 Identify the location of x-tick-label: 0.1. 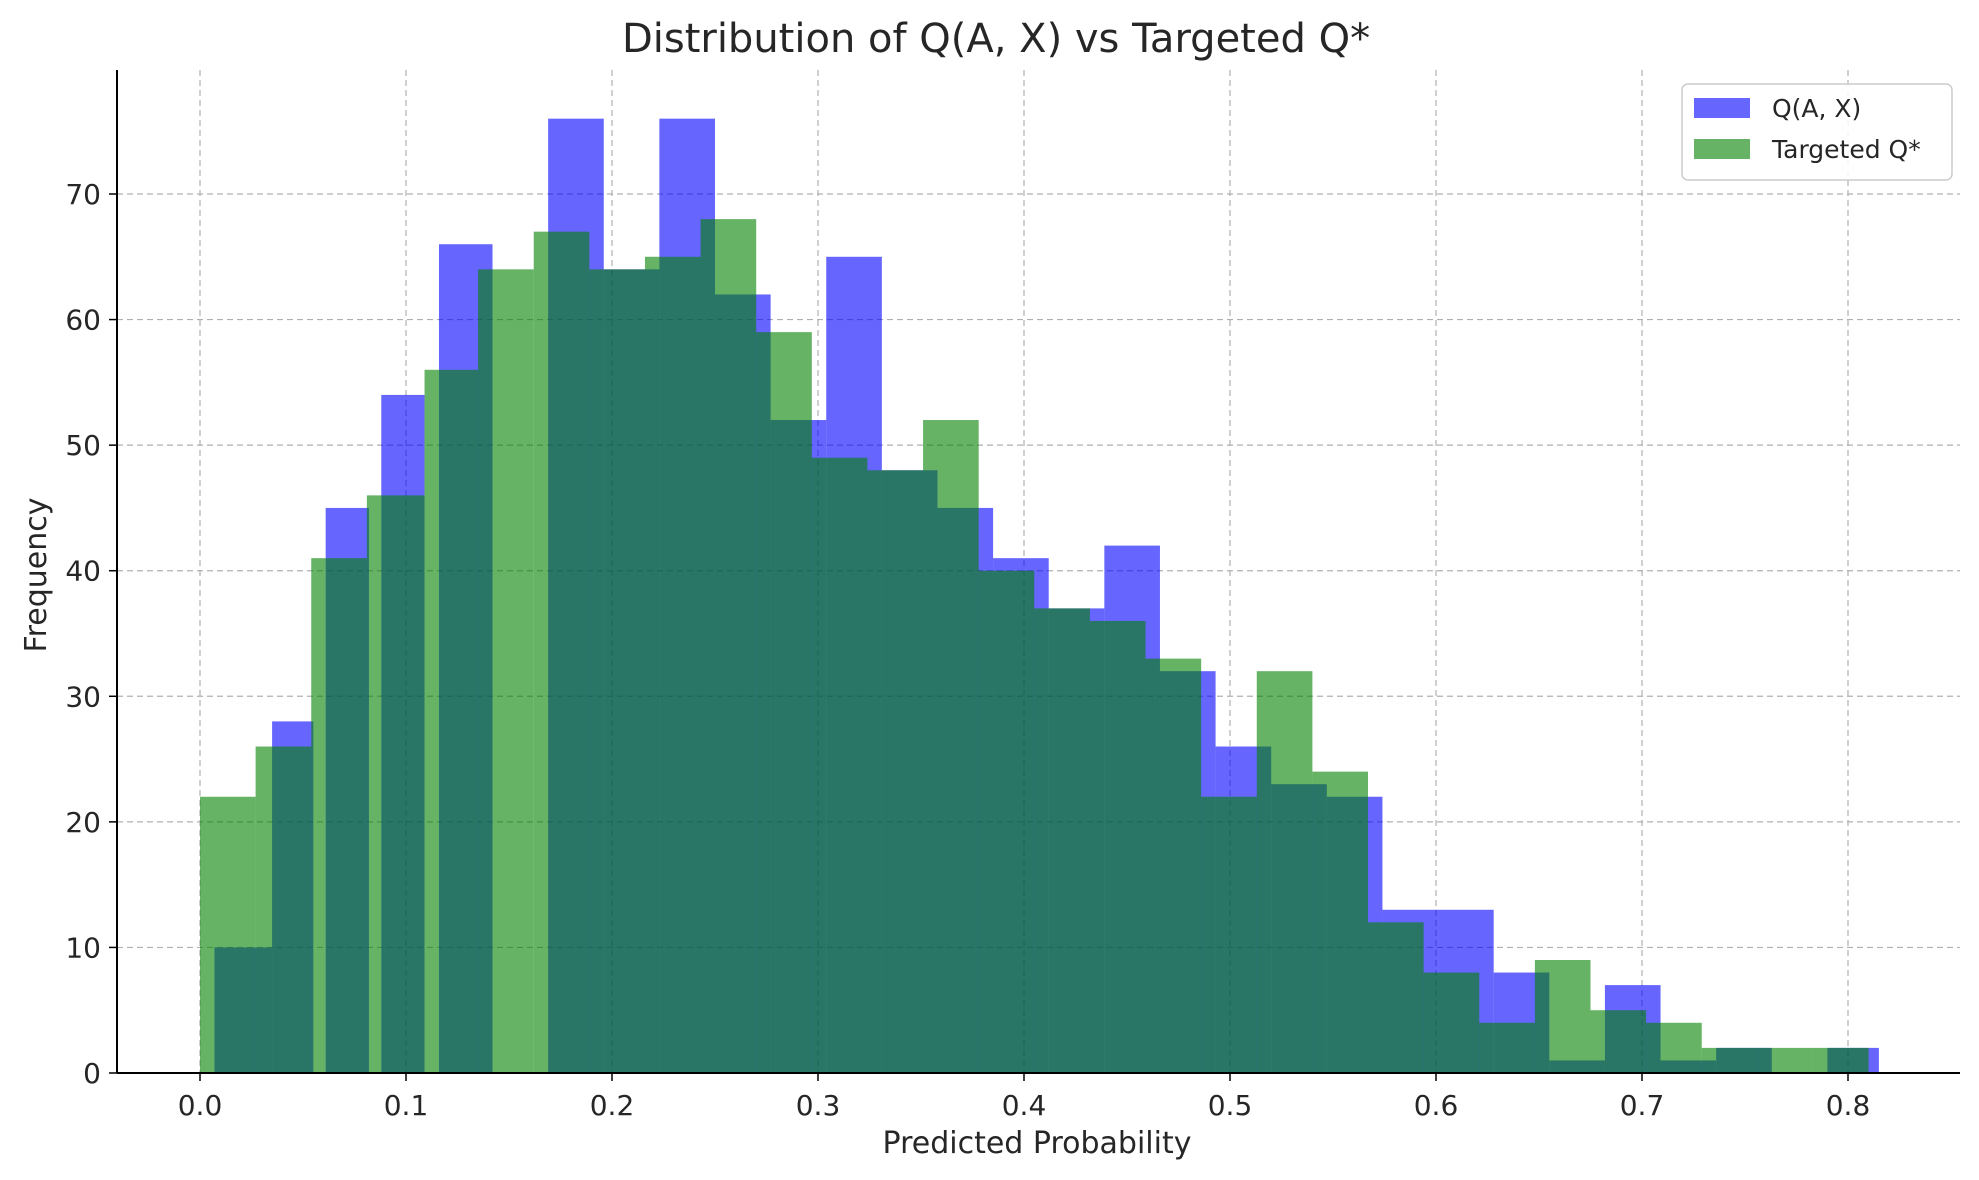
(406, 1105).